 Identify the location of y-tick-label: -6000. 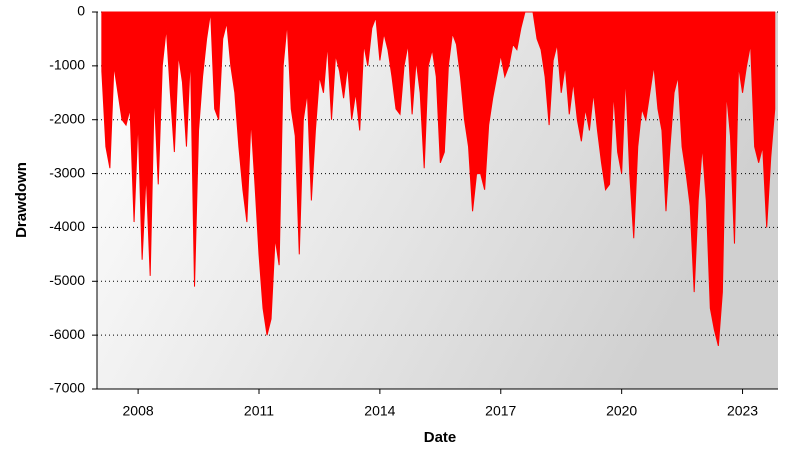
(67, 334).